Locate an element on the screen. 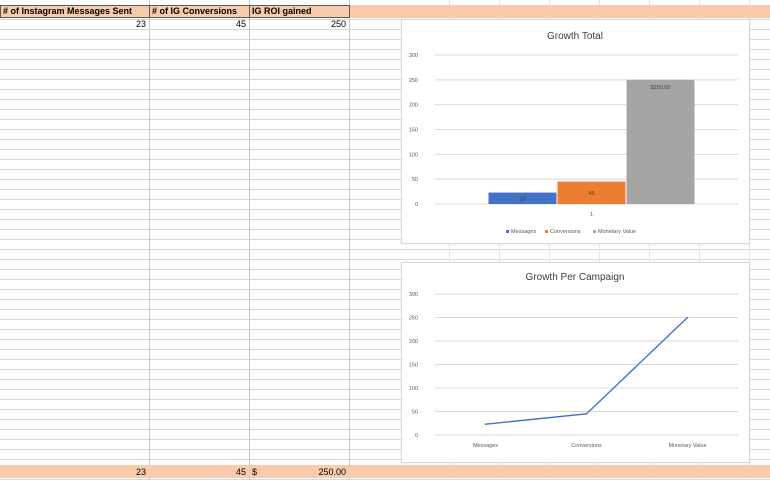 The width and height of the screenshot is (770, 480). total-roi-value: 250.00 is located at coordinates (332, 472).